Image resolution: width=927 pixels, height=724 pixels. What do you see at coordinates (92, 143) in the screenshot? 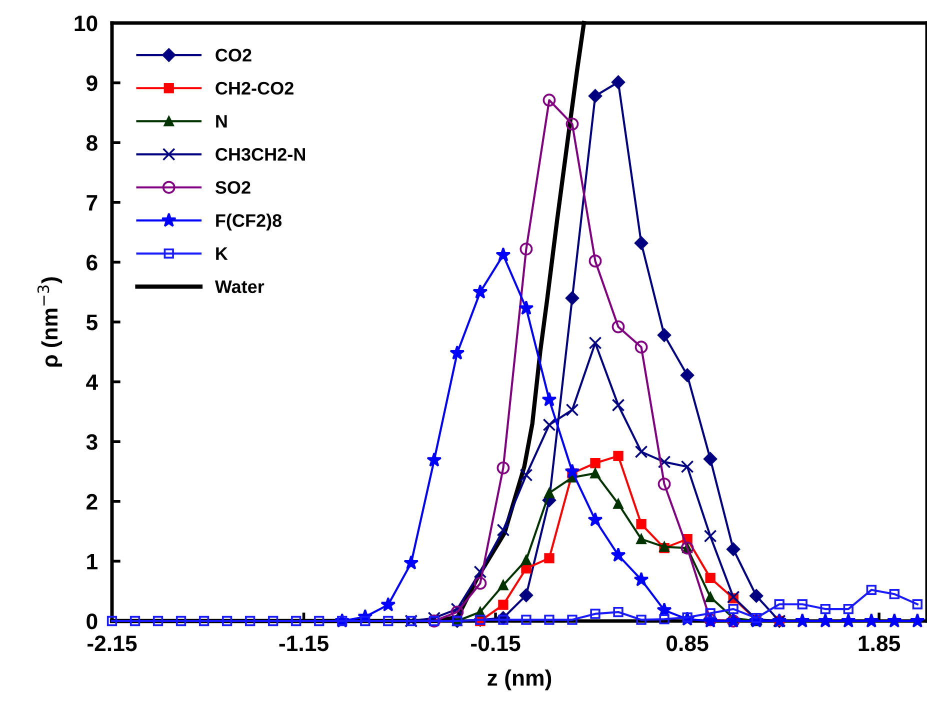
I see `y-tick-label: 8` at bounding box center [92, 143].